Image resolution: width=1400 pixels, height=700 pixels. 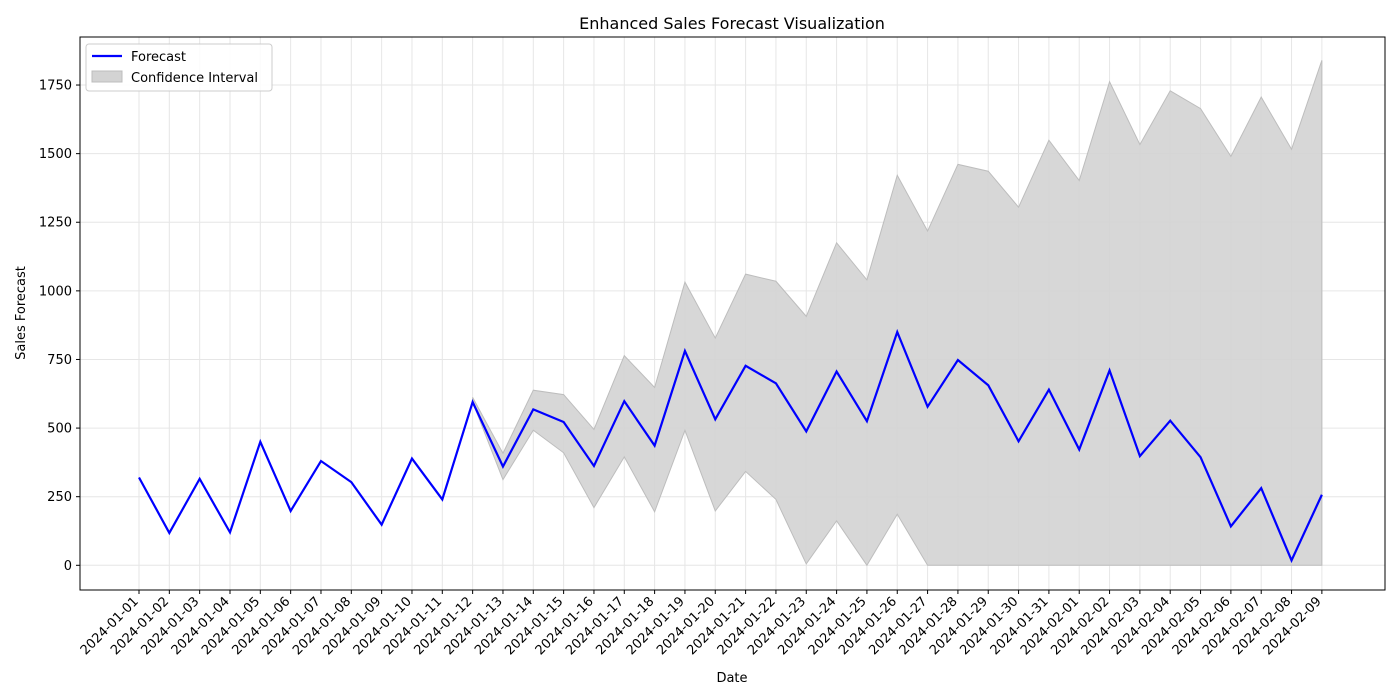 I want to click on y-tick-label: 1250, so click(x=55, y=223).